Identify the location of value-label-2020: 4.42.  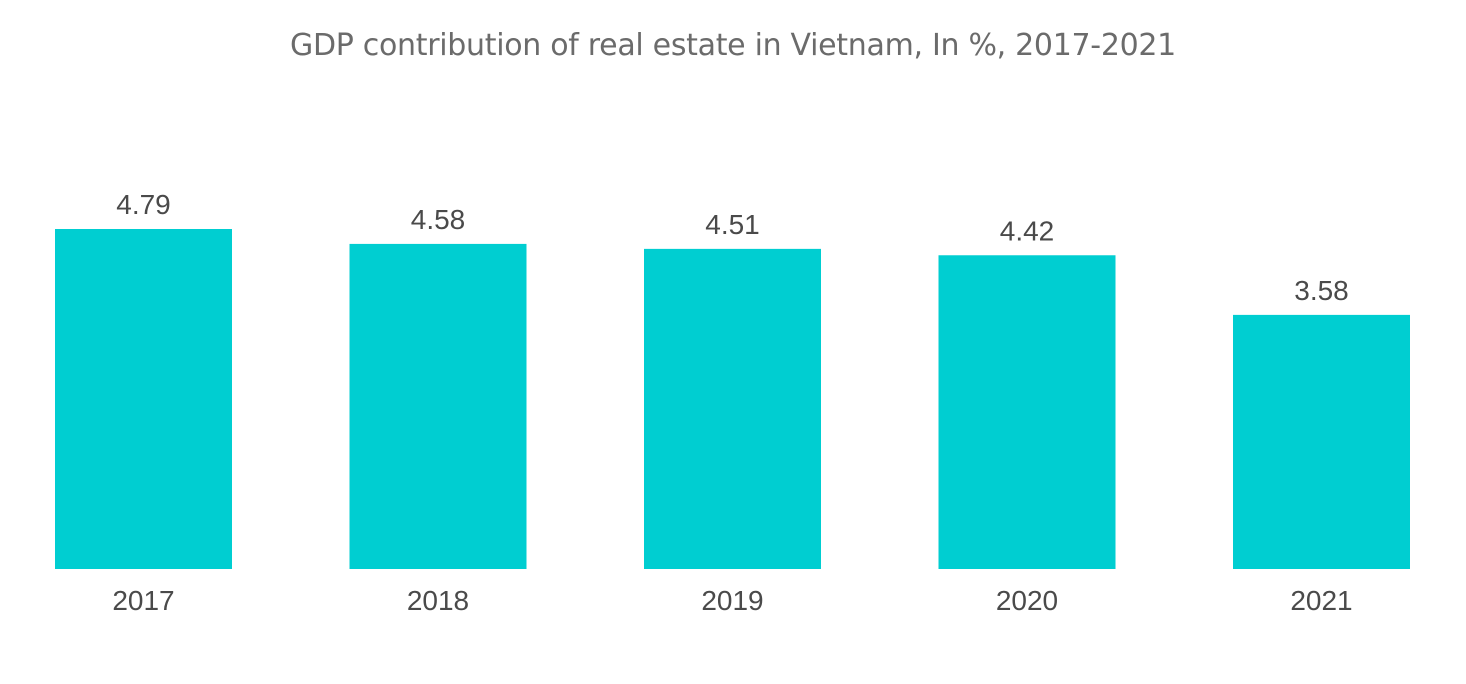
(1027, 230).